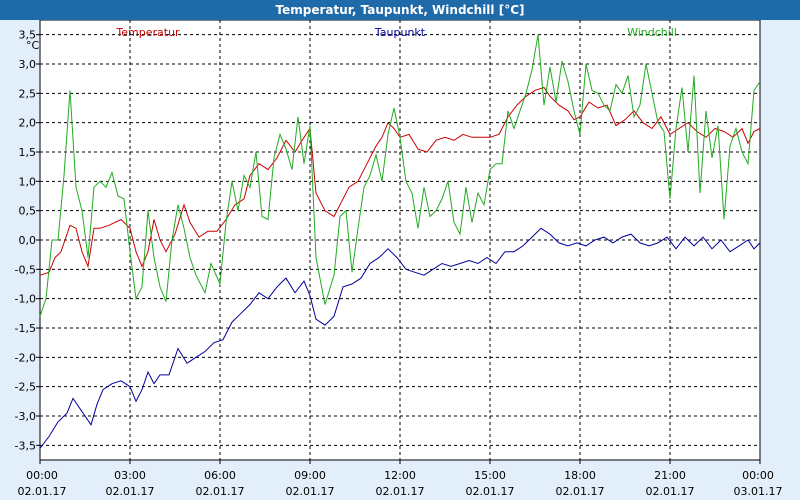  What do you see at coordinates (28, 211) in the screenshot?
I see `y-tick-label: 0,5` at bounding box center [28, 211].